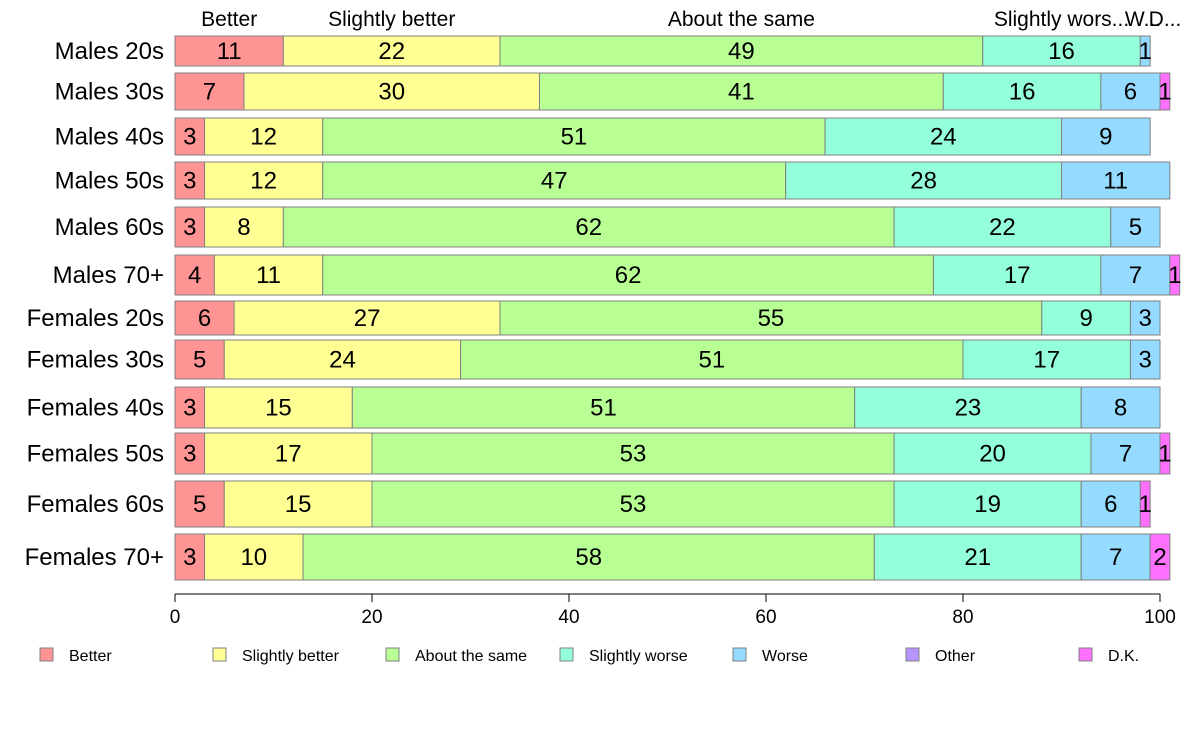  Describe the element at coordinates (108, 275) in the screenshot. I see `category-label-males-70: Males 70+` at that location.